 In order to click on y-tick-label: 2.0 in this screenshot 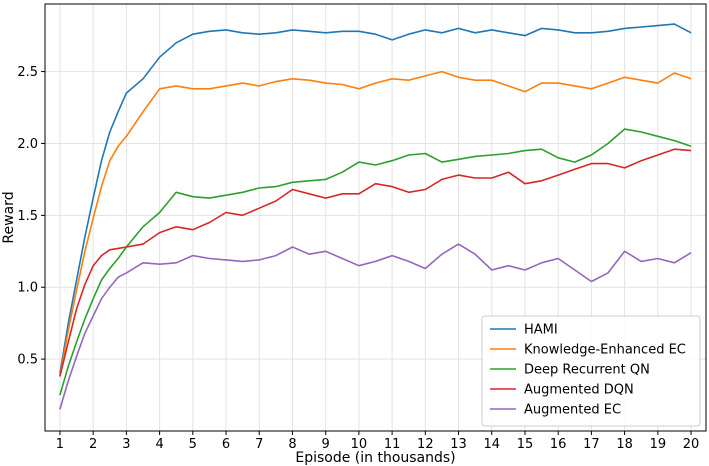, I will do `click(27, 144)`.